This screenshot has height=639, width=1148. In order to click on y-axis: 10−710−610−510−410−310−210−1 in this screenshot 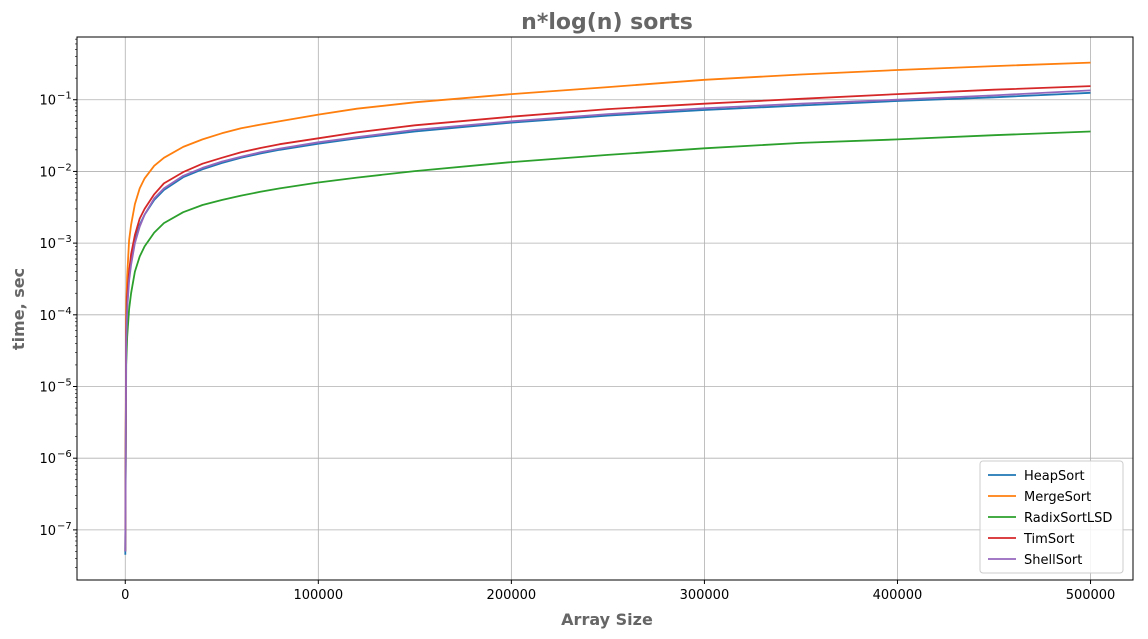, I will do `click(58, 303)`.